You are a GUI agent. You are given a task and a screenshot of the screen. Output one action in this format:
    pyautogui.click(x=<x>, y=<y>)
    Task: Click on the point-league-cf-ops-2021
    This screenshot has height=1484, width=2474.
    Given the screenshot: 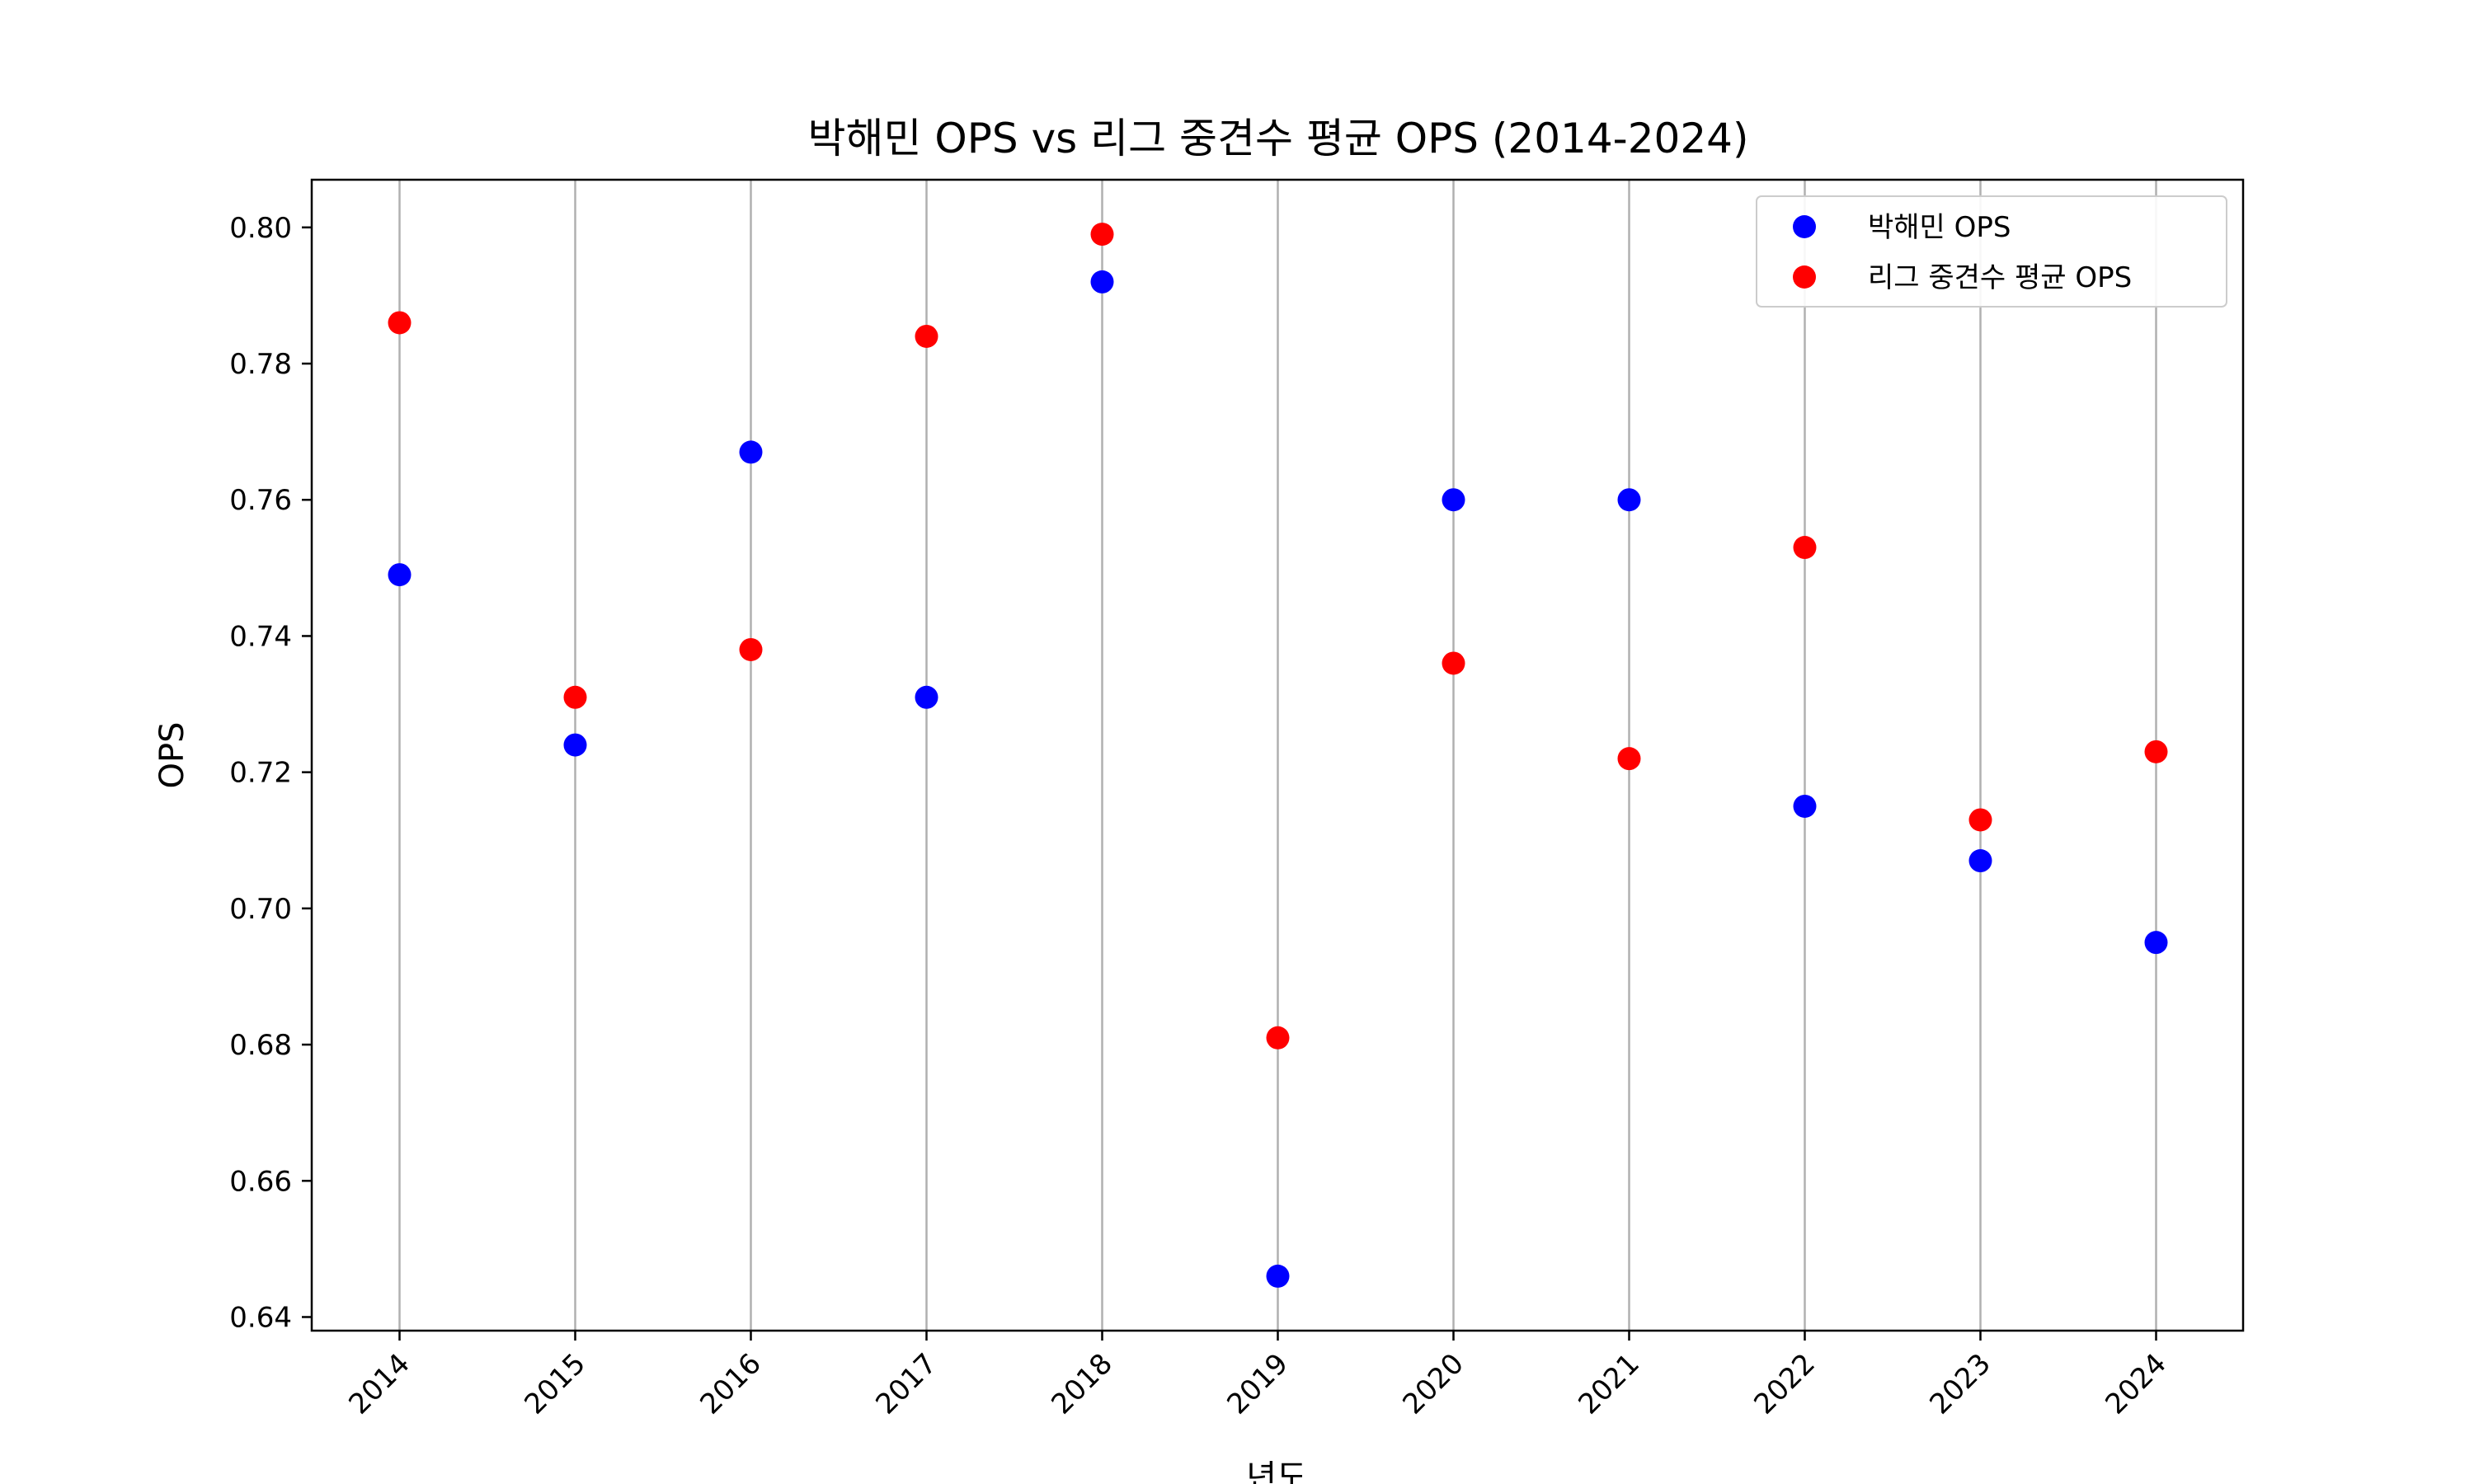 What is the action you would take?
    pyautogui.click(x=1629, y=759)
    